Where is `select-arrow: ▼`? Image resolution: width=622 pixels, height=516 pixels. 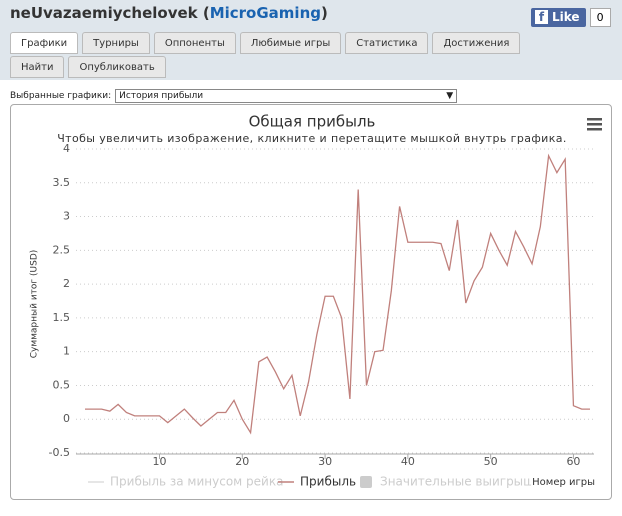
select-arrow: ▼ is located at coordinates (450, 96).